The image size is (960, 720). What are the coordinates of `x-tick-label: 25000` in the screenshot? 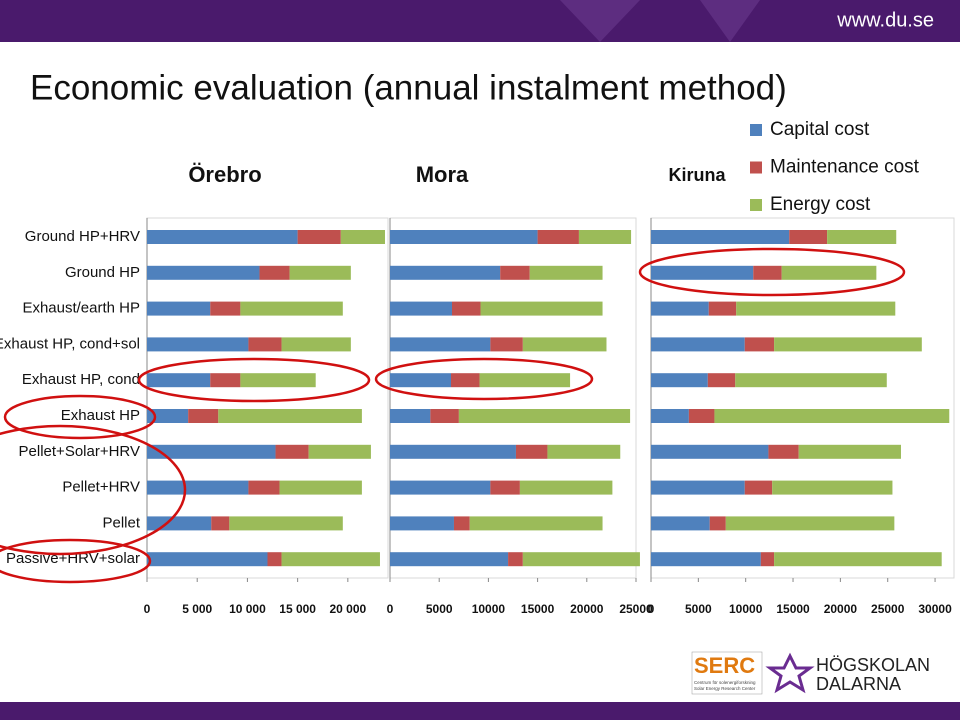 It's located at (636, 609).